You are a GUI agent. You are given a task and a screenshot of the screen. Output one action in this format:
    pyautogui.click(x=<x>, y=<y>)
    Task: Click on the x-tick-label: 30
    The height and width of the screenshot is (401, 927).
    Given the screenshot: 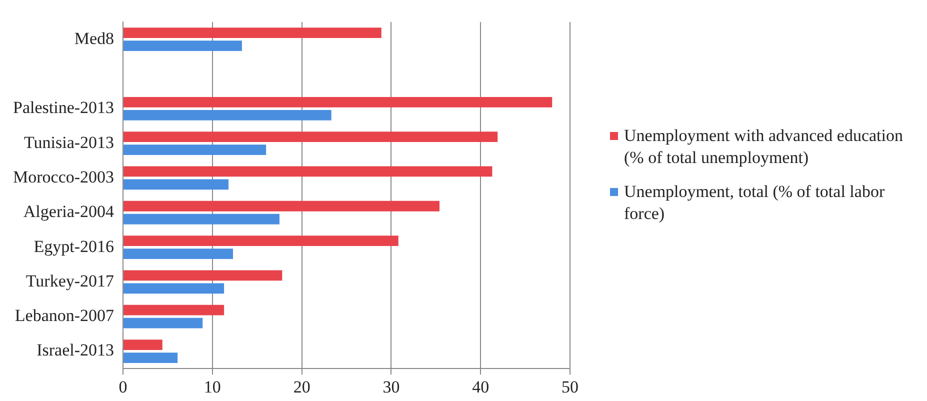 What is the action you would take?
    pyautogui.click(x=391, y=386)
    